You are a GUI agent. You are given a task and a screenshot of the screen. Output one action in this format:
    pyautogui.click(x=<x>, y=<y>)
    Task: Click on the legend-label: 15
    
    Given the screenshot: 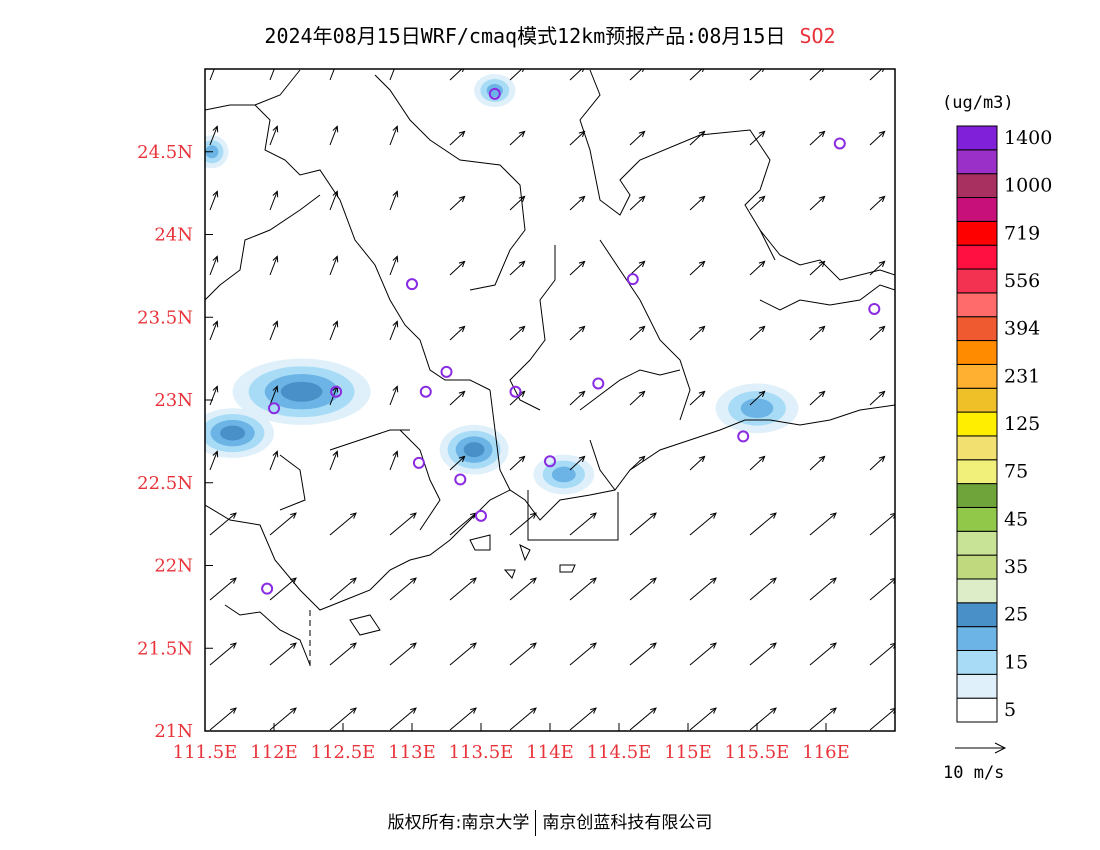 What is the action you would take?
    pyautogui.click(x=1016, y=662)
    